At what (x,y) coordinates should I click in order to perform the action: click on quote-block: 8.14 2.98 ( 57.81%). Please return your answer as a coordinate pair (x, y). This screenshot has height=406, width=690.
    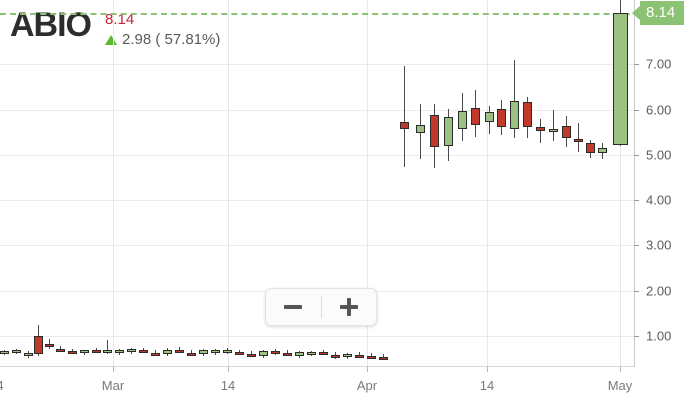
    Looking at the image, I should click on (162, 28).